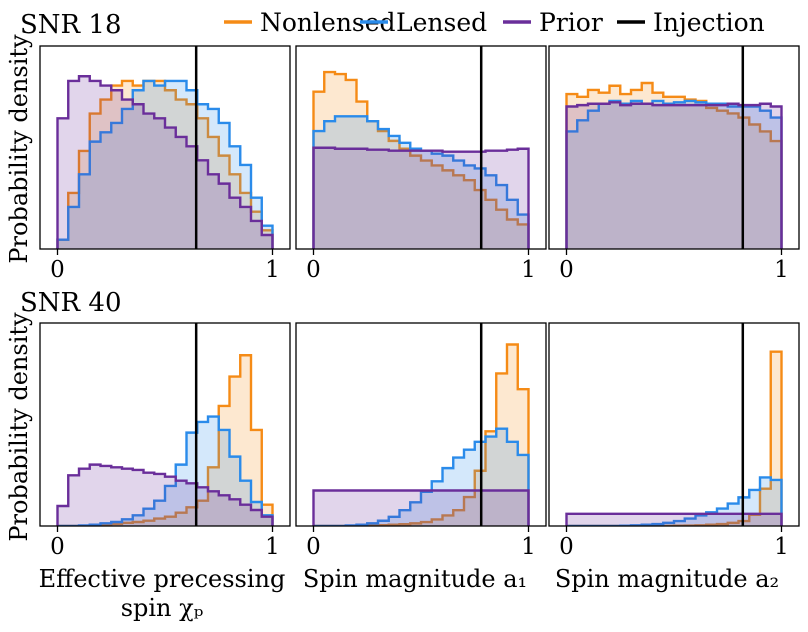 The image size is (808, 632). I want to click on legend-item-prior: Prior, so click(553, 22).